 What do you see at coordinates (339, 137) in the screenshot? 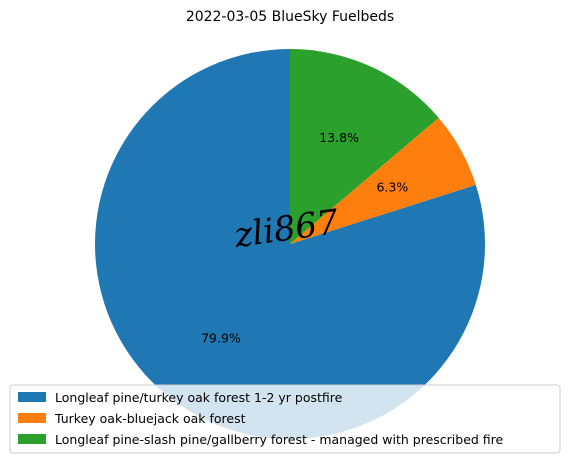
I see `slice-percent-label-2: 13.8%` at bounding box center [339, 137].